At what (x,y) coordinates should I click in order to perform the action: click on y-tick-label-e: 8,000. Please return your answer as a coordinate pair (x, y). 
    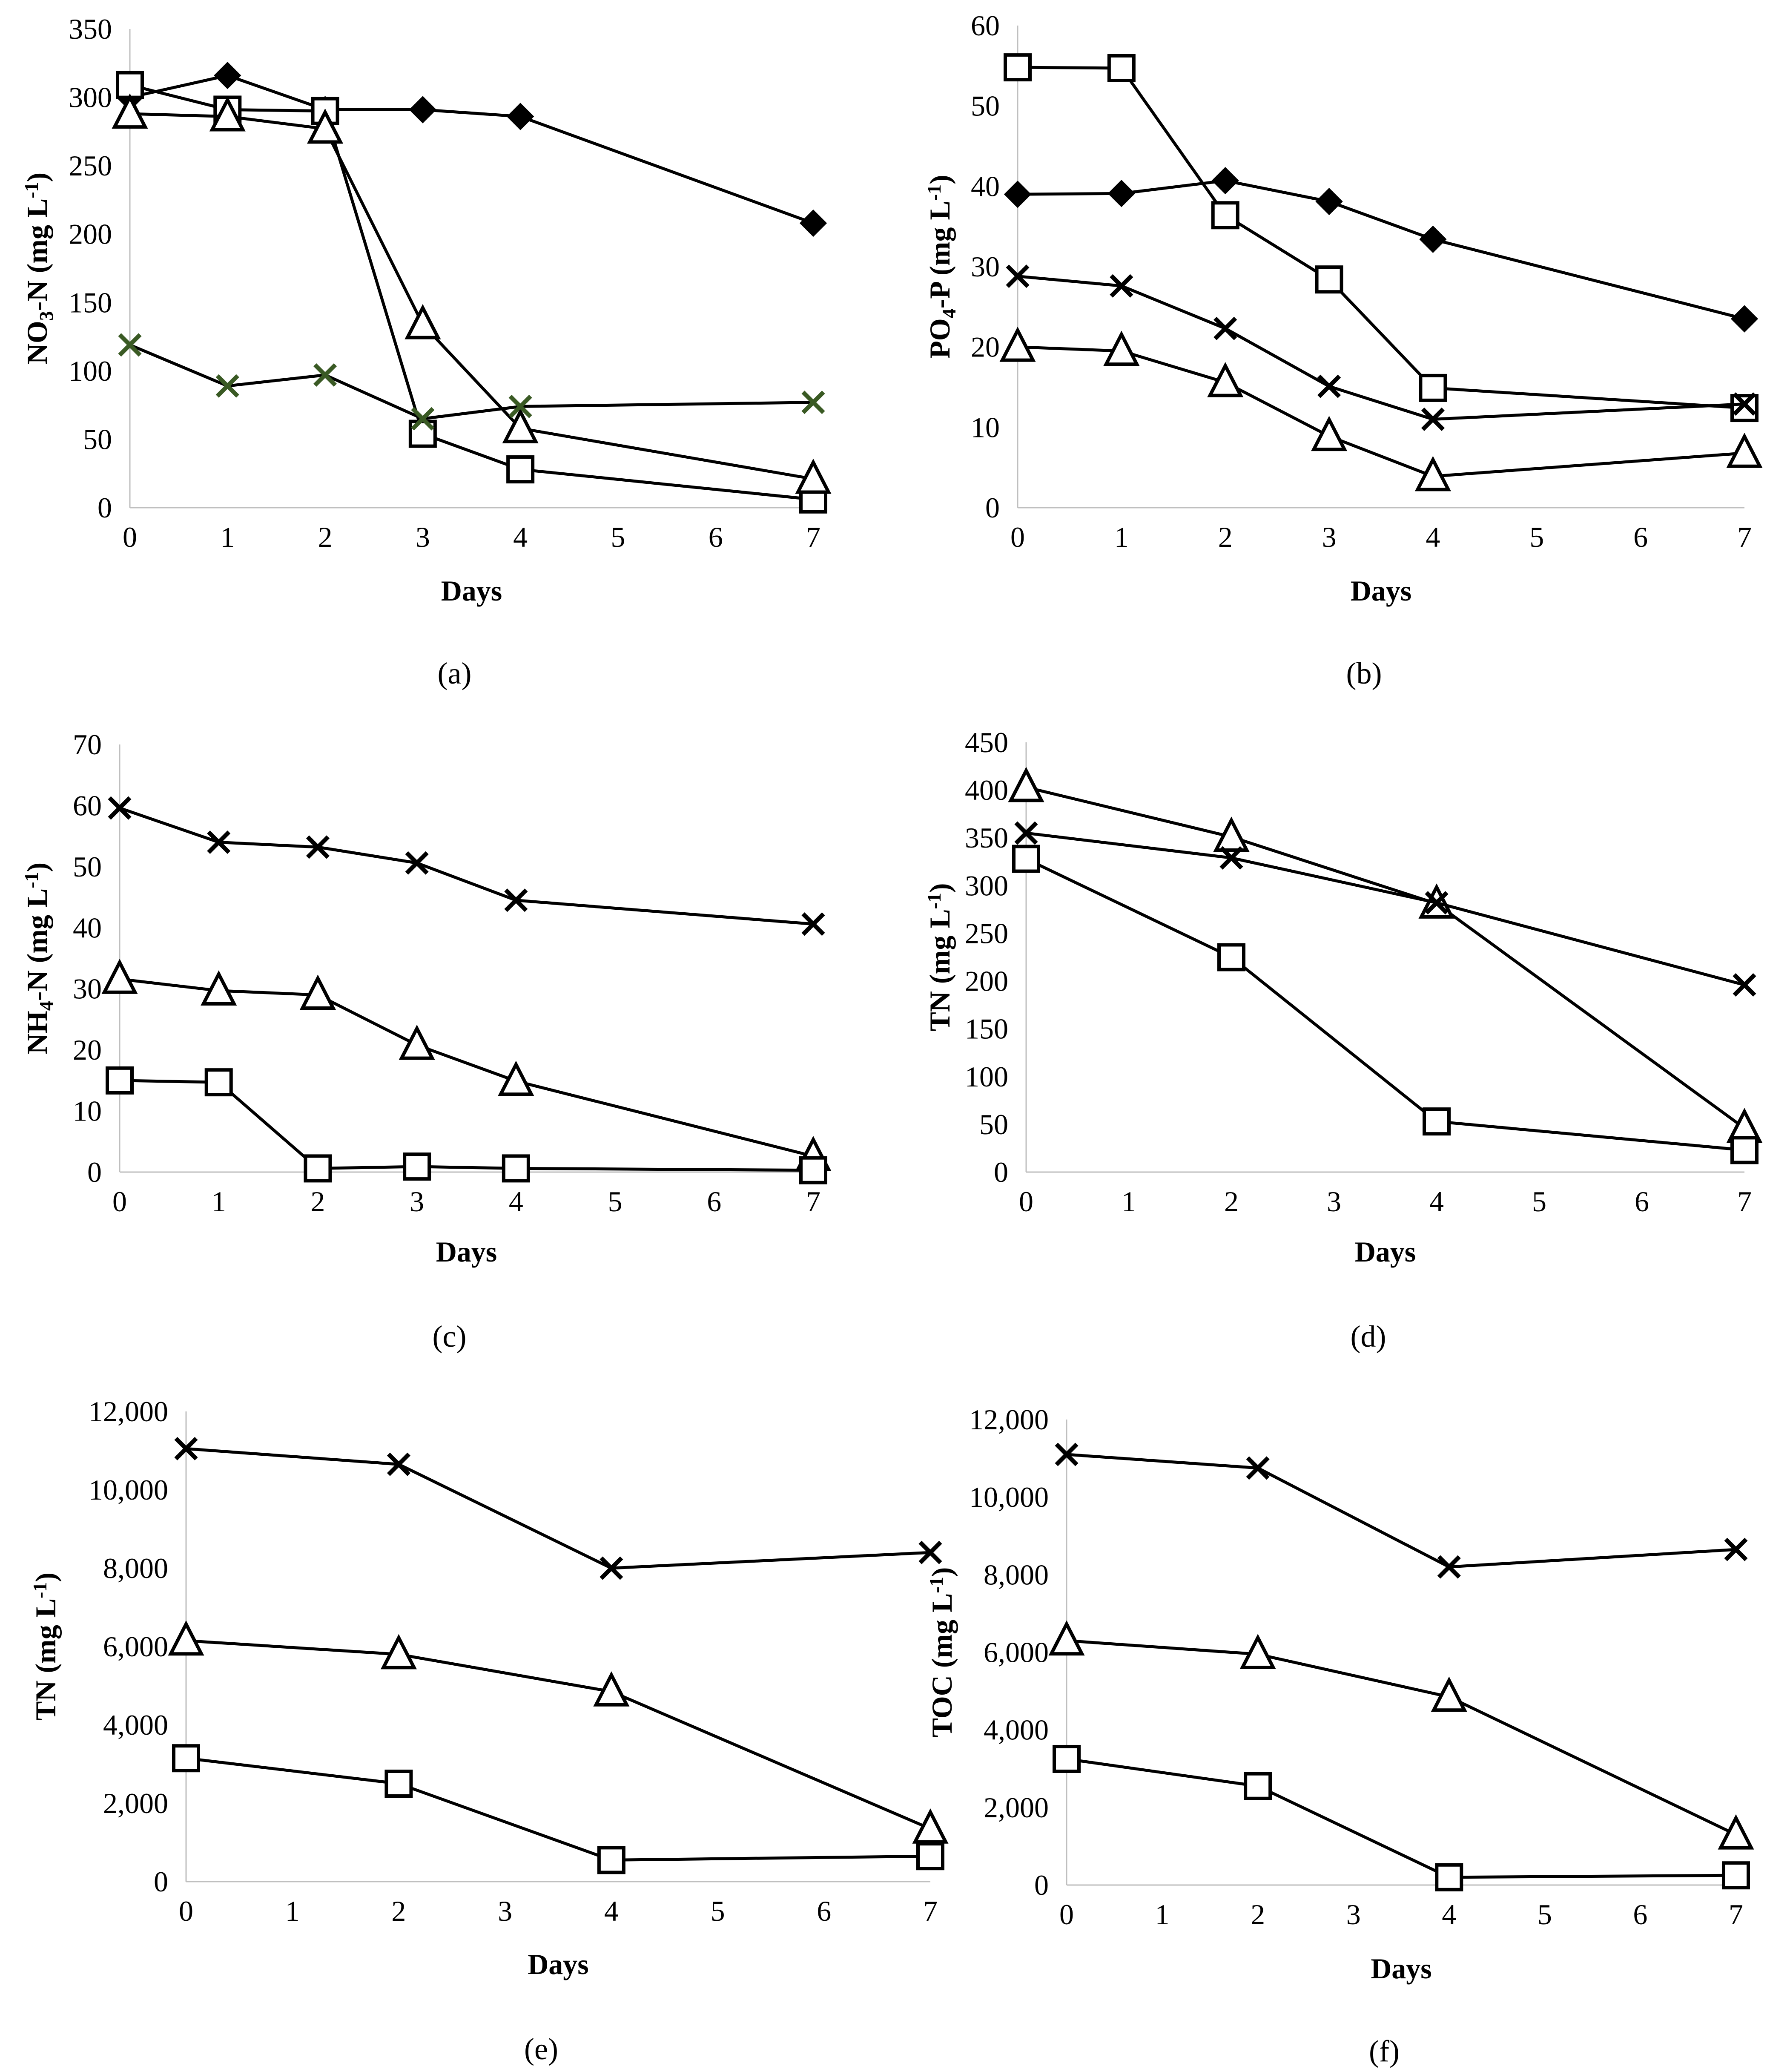
    Looking at the image, I should click on (135, 1568).